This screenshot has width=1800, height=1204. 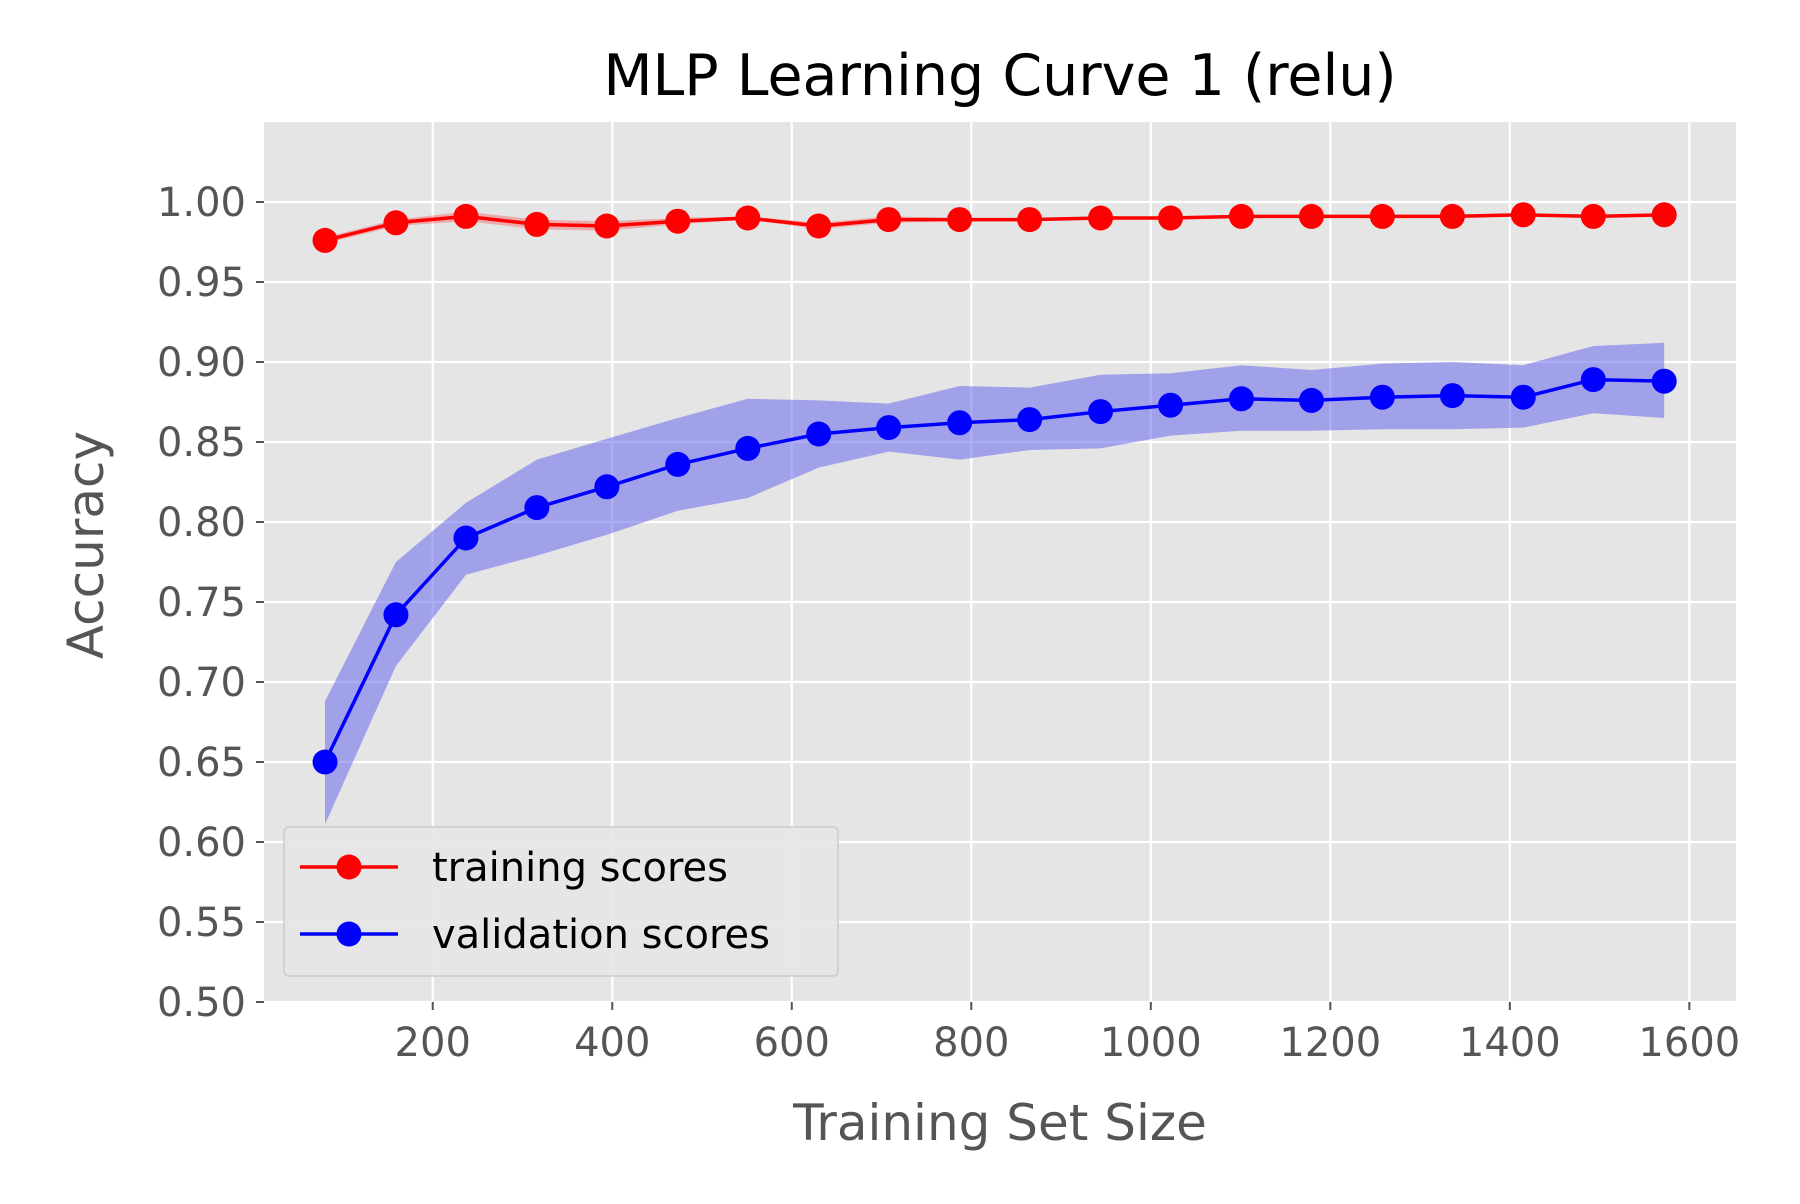 What do you see at coordinates (349, 934) in the screenshot?
I see `legend-validation-marker` at bounding box center [349, 934].